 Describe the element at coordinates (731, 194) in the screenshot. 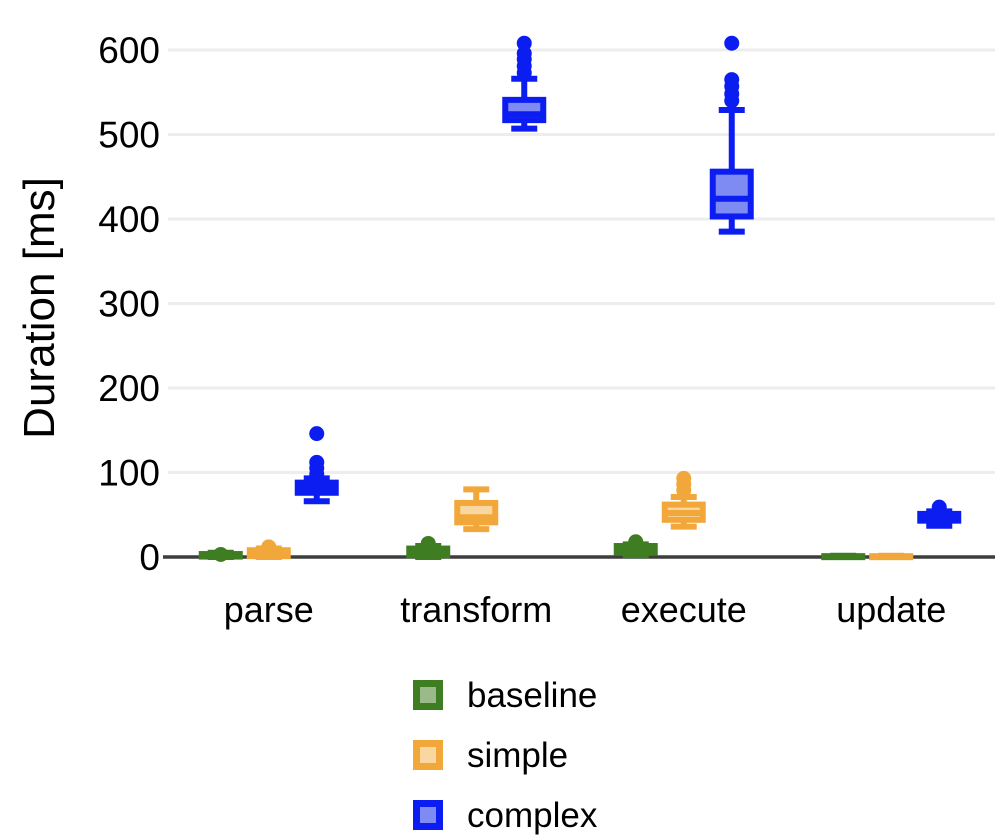

I see `boxplot-execute-complex-box` at that location.